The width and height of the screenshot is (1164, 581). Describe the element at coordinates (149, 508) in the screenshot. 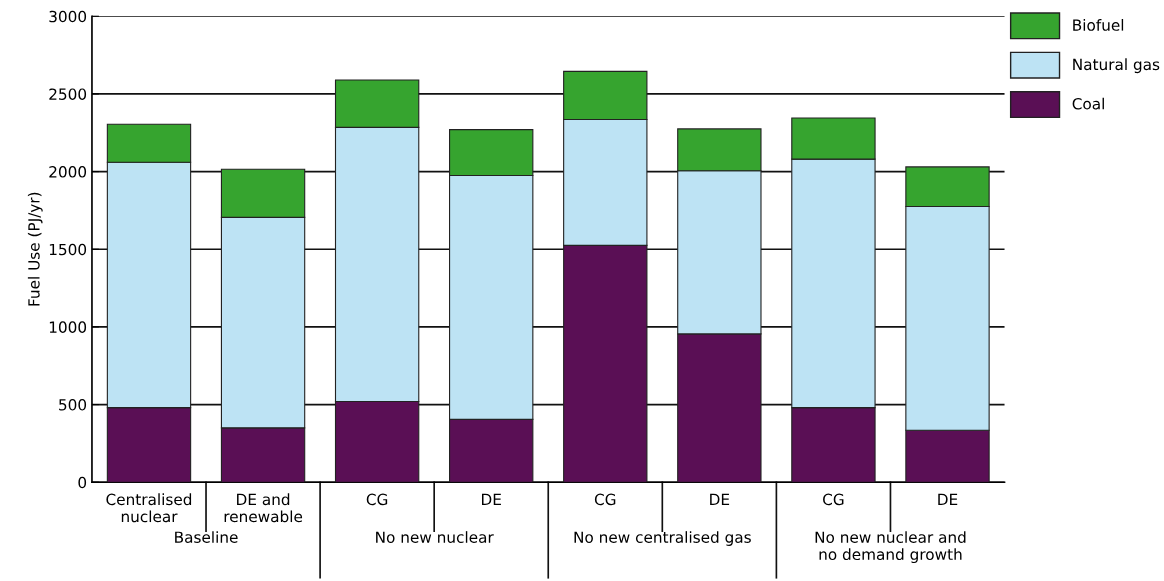

I see `x-tick-label: Centralised nuclear` at that location.